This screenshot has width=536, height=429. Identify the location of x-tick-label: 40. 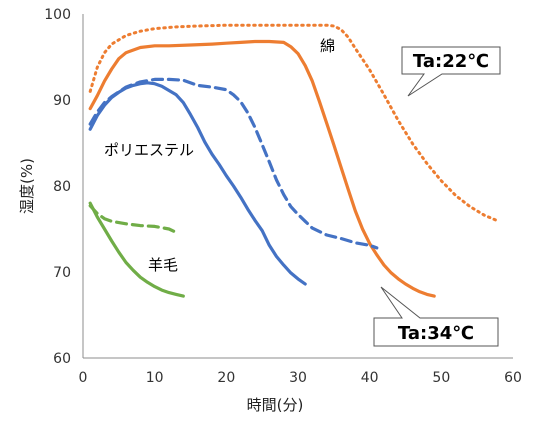
(370, 378).